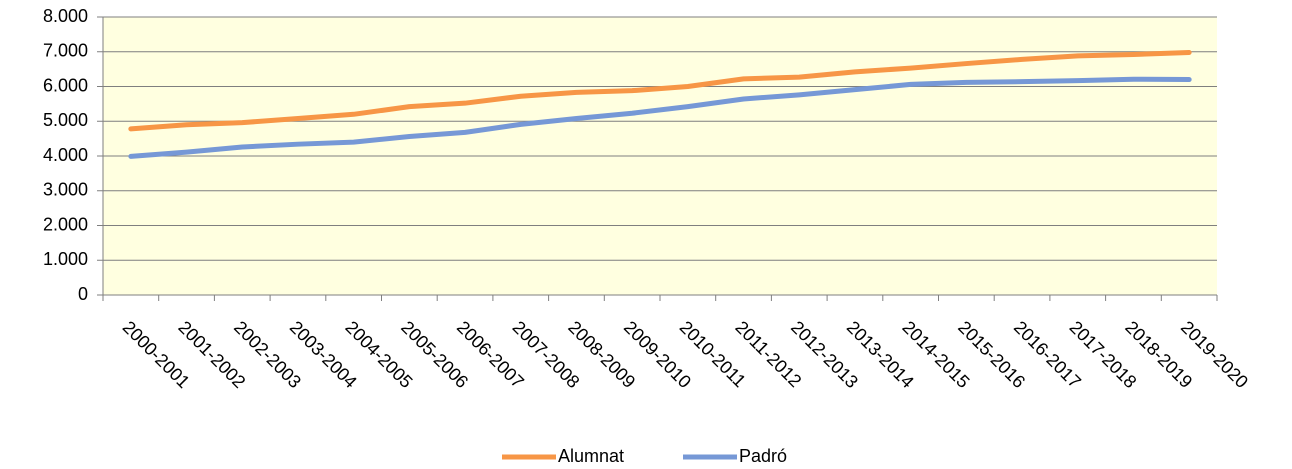 The height and width of the screenshot is (469, 1292). Describe the element at coordinates (65, 85) in the screenshot. I see `y-tick-label: 6.000` at that location.